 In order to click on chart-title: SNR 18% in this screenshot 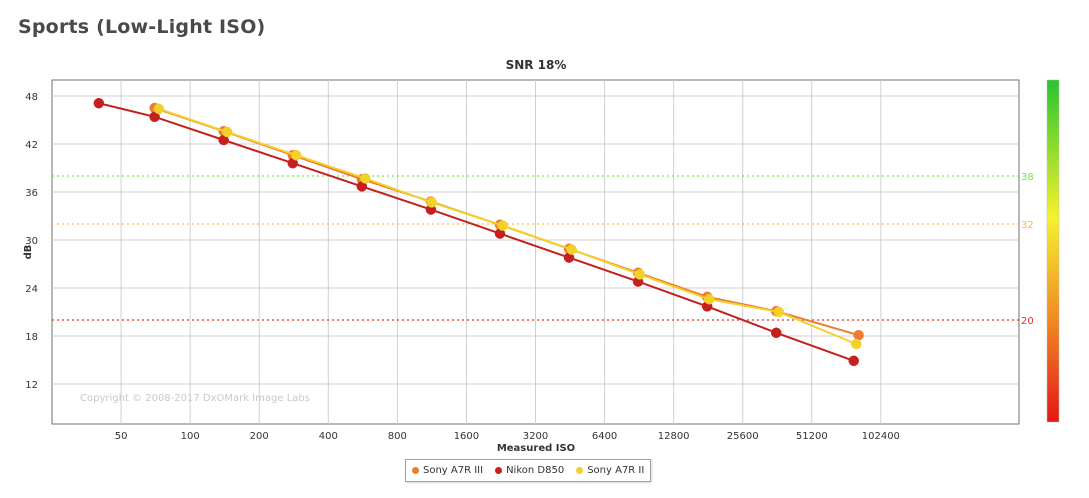, I will do `click(536, 65)`.